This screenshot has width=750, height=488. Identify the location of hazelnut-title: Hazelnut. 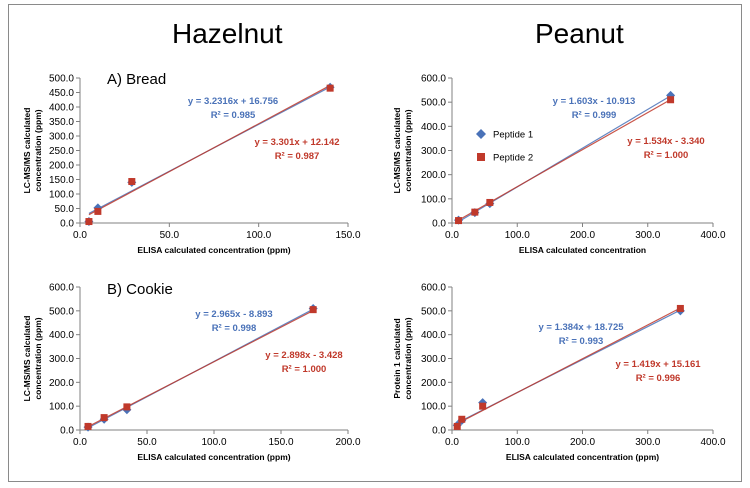
(227, 33).